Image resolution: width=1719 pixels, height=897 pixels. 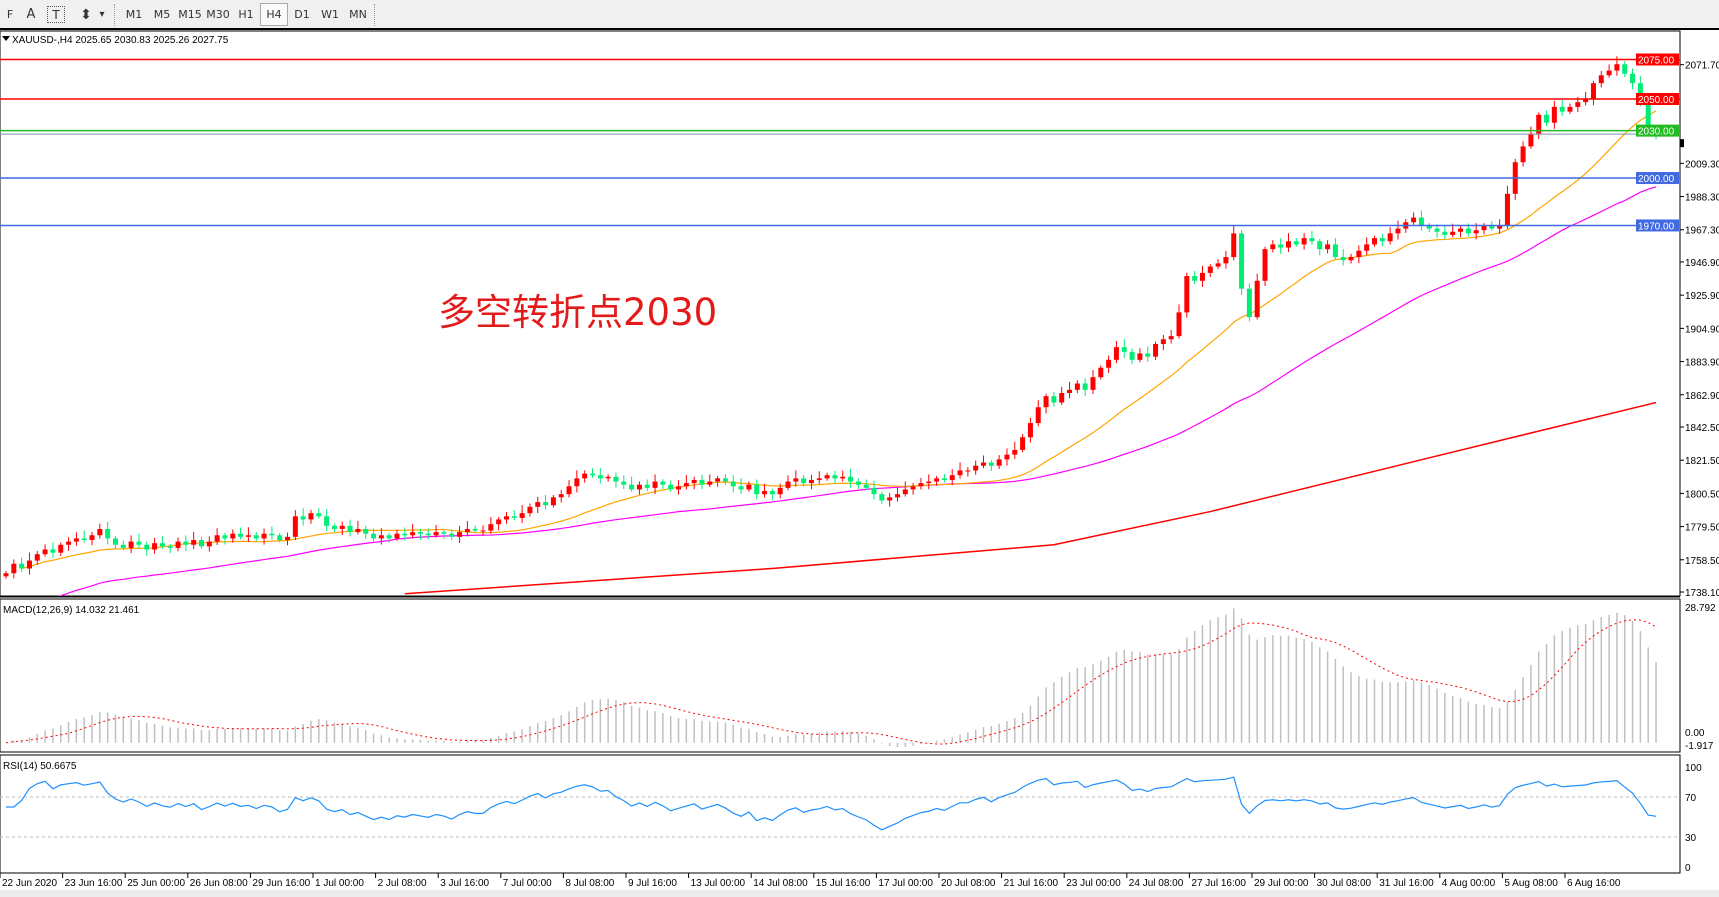 I want to click on time-axis-label: 24 Jul 08:00, so click(x=1156, y=883).